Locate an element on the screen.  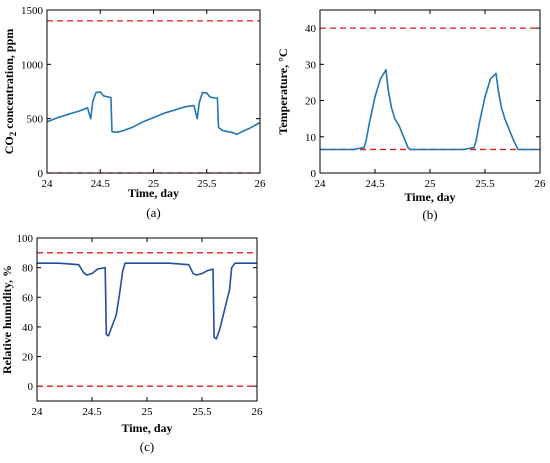
y-tick-label-temperature-2: 20 is located at coordinates (311, 102).